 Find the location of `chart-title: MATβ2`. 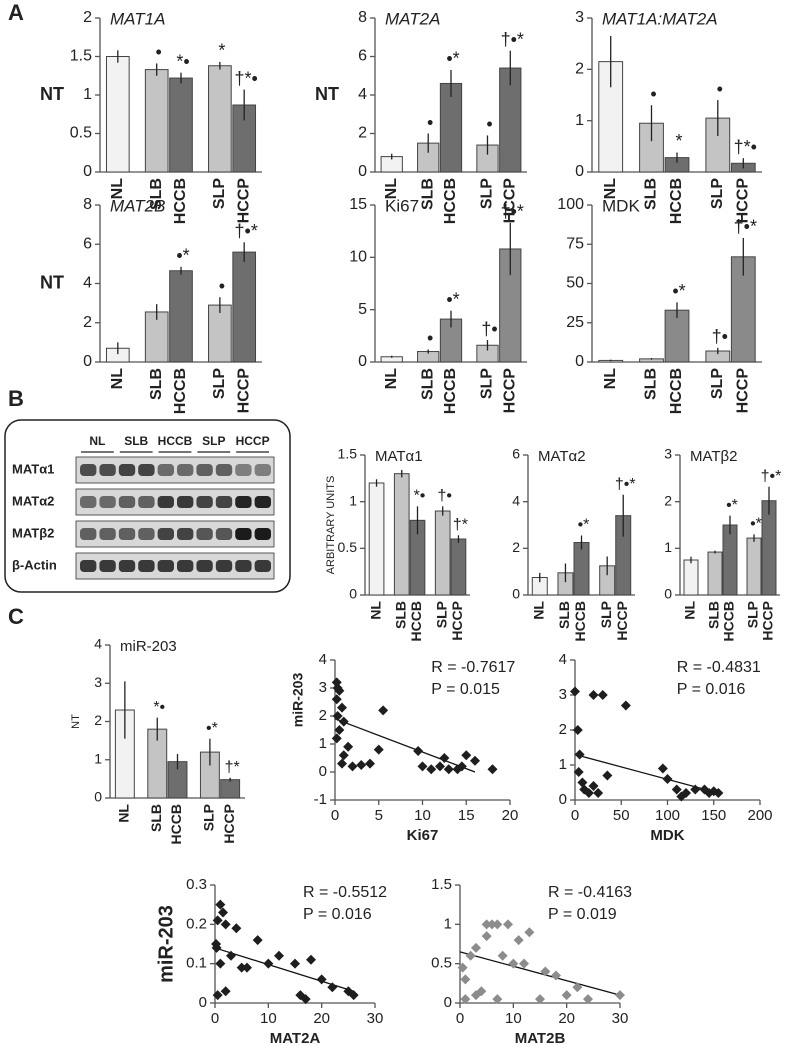

chart-title: MATβ2 is located at coordinates (714, 456).